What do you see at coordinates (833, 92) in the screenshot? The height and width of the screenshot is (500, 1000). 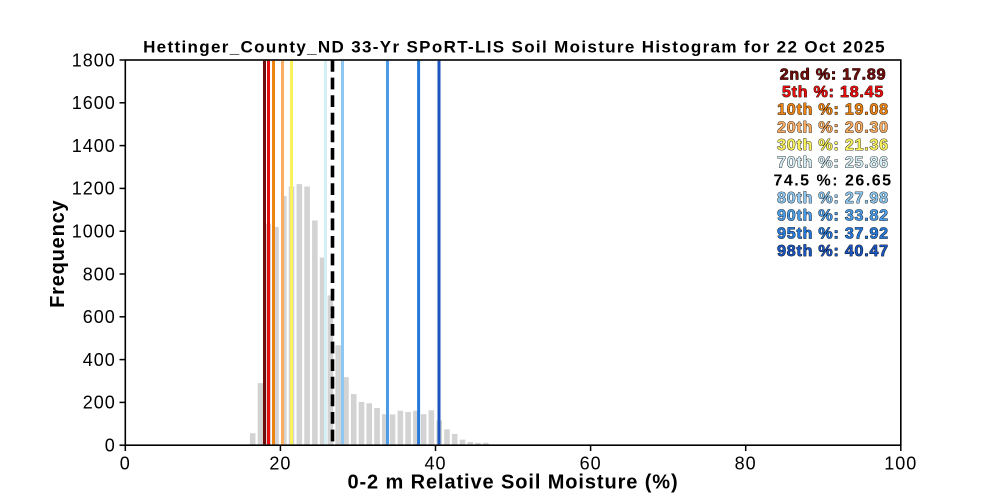 I see `svg-text: 5th %: 18.45` at bounding box center [833, 92].